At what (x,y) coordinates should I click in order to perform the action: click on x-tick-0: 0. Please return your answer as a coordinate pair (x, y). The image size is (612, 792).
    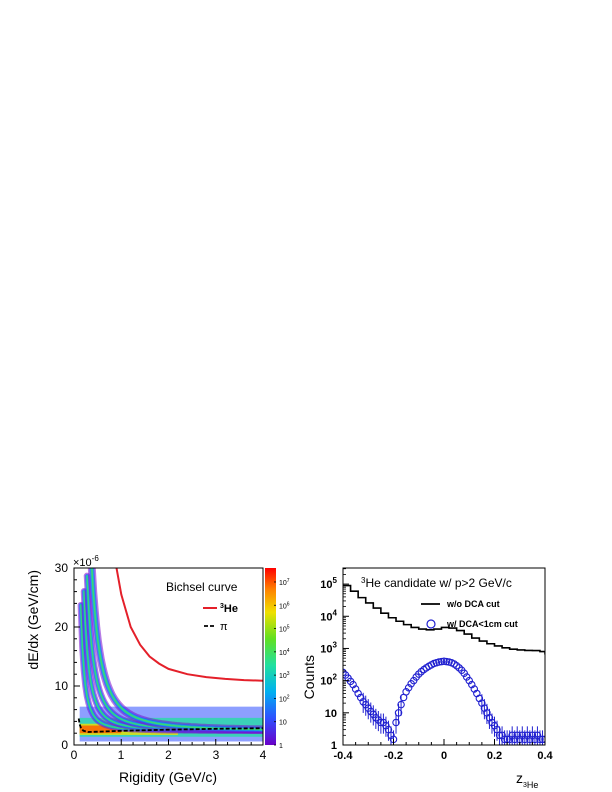
    Looking at the image, I should click on (74, 755).